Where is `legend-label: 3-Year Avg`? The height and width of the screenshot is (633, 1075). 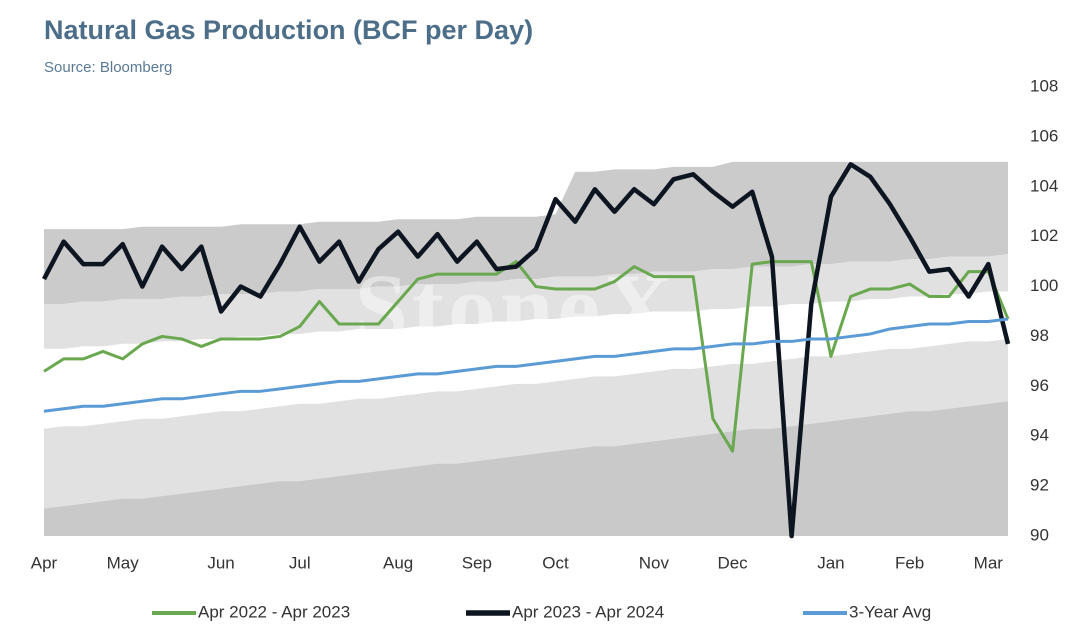 legend-label: 3-Year Avg is located at coordinates (890, 611).